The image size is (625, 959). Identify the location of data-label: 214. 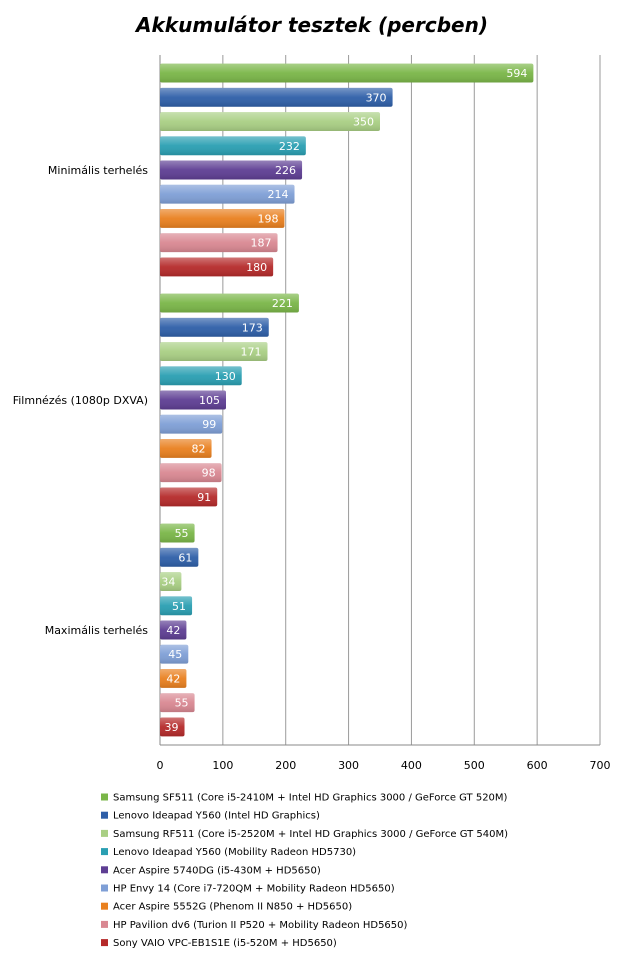
(278, 194).